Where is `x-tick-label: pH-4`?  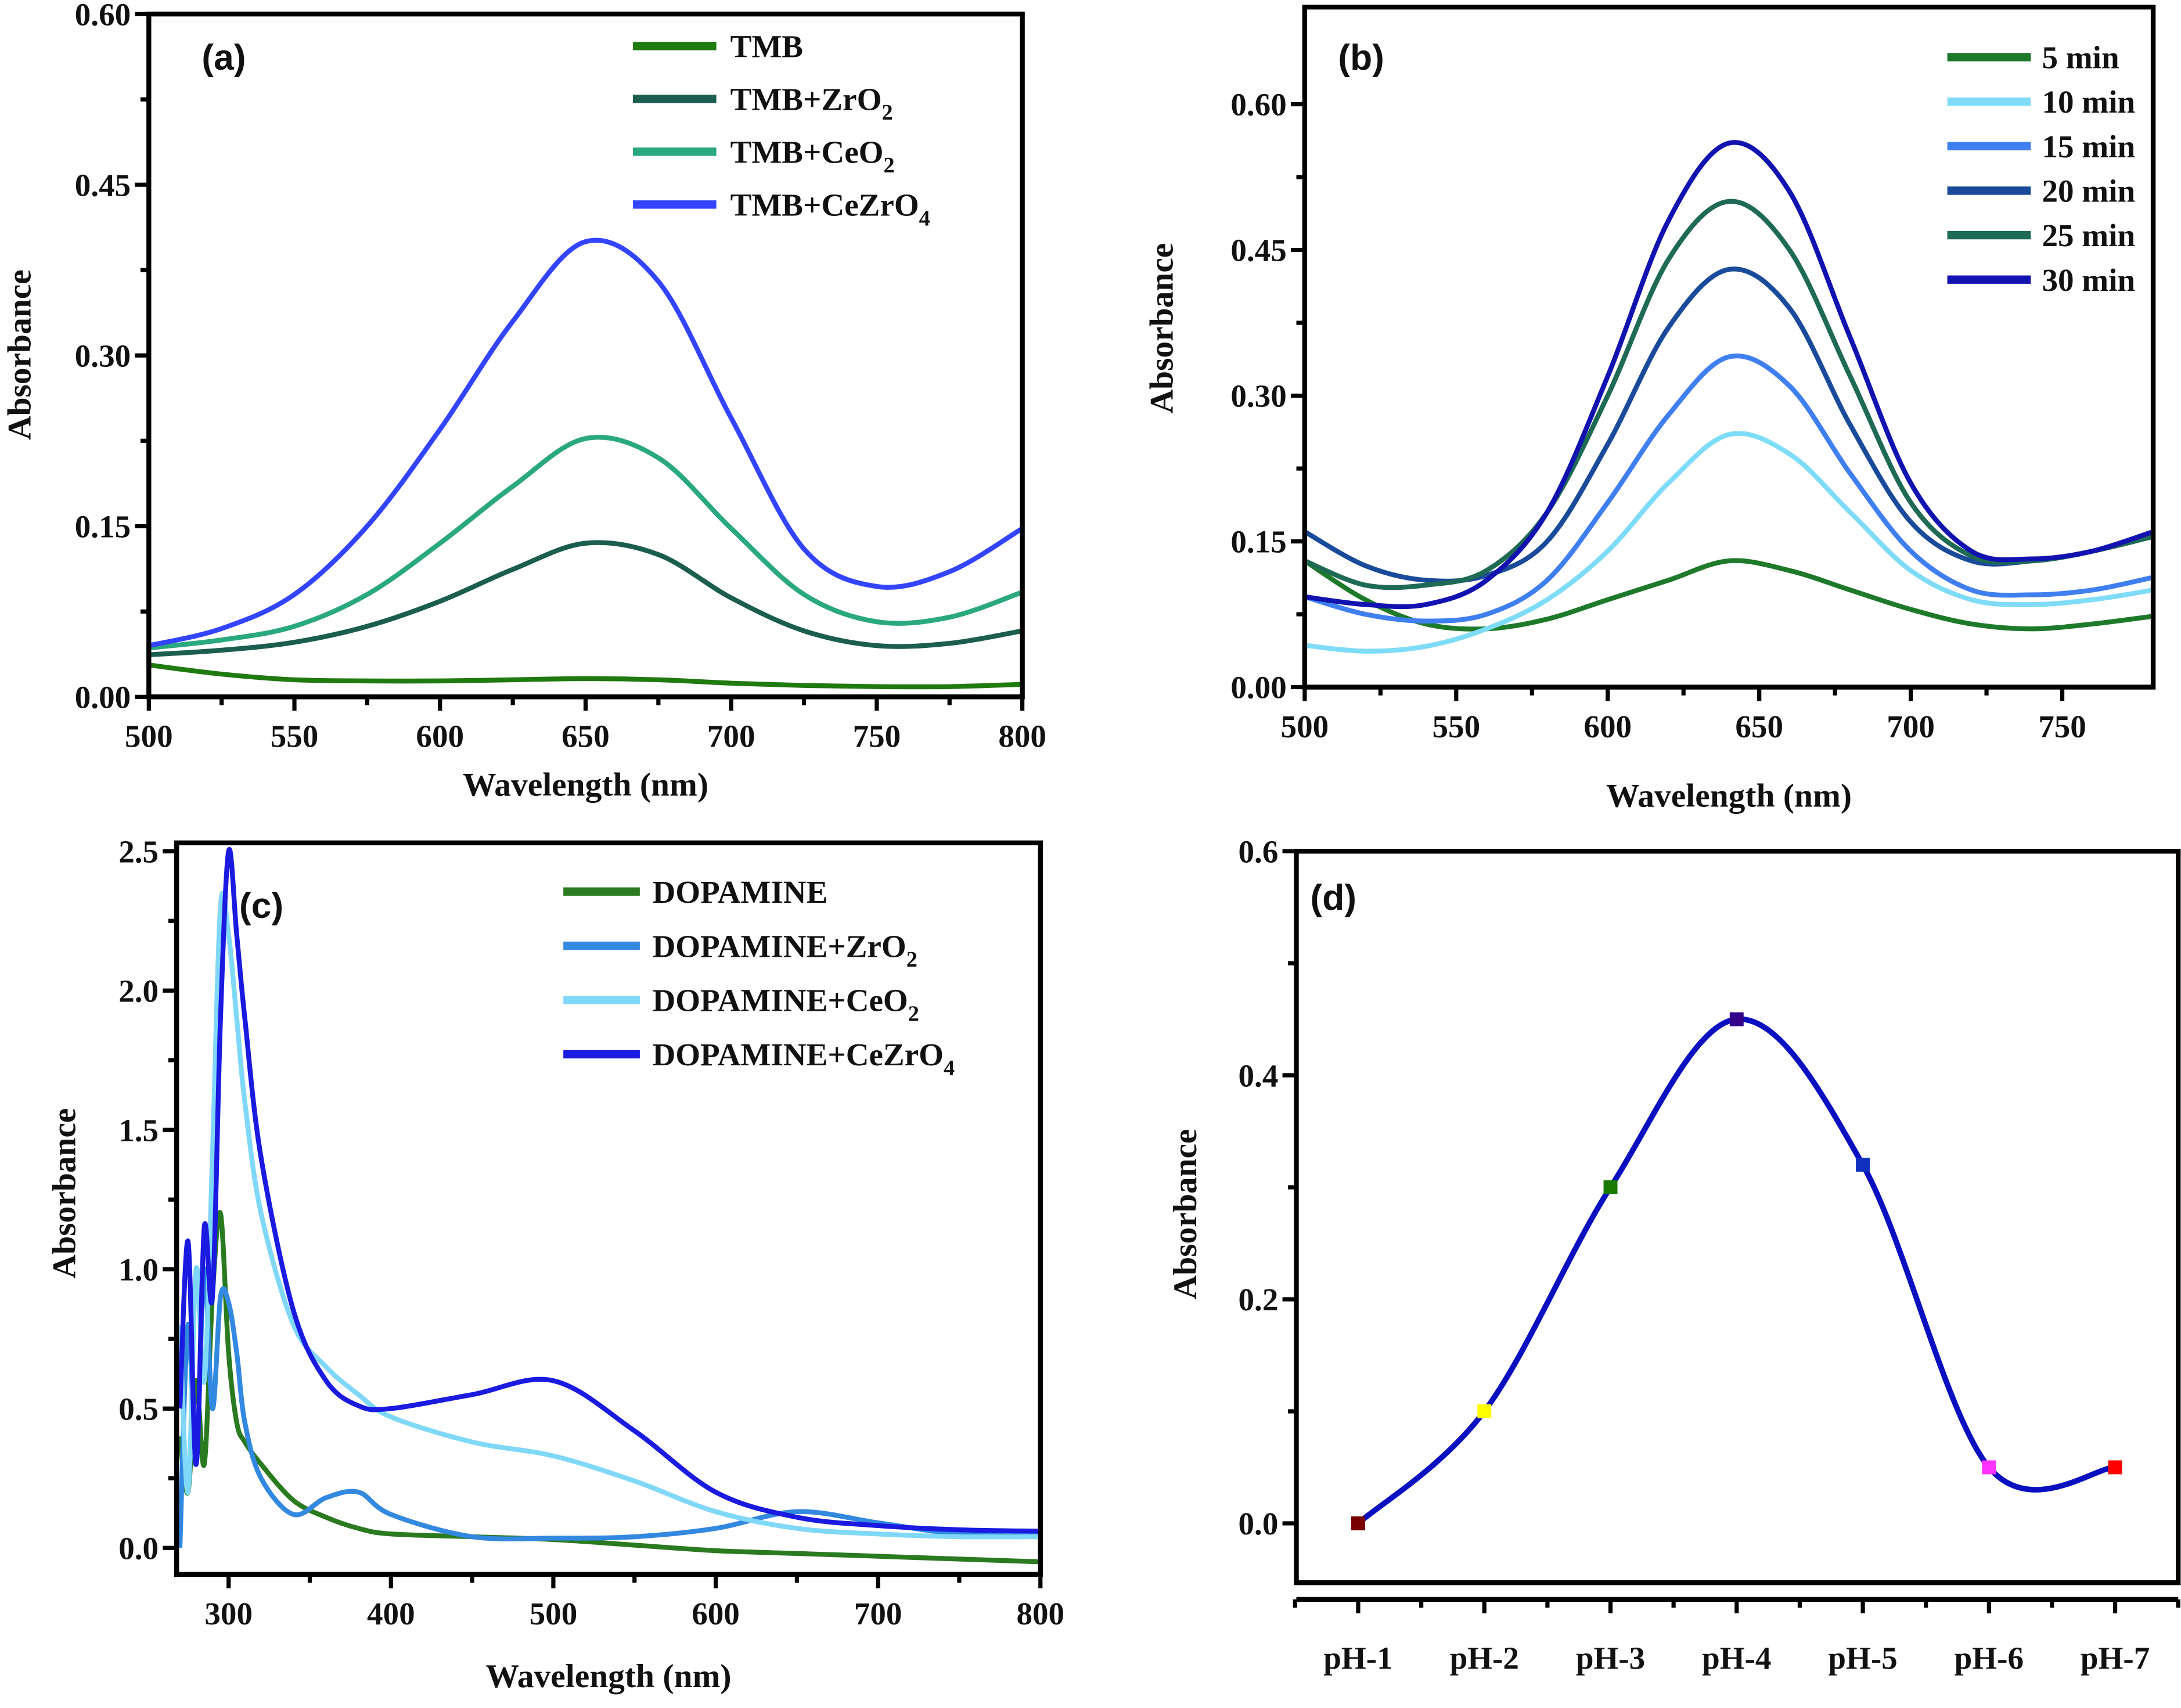
x-tick-label: pH-4 is located at coordinates (1736, 1659).